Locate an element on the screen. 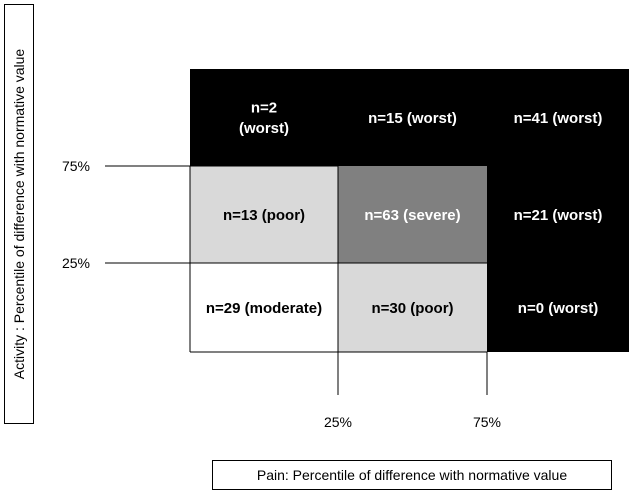 Image resolution: width=629 pixels, height=490 pixels. x-tick-label-1: 75% is located at coordinates (487, 422).